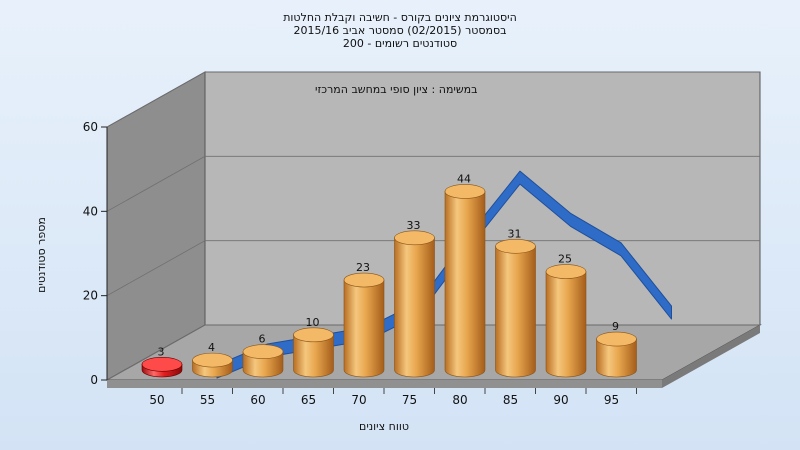 The image size is (800, 450). Describe the element at coordinates (560, 400) in the screenshot. I see `x-tick-label: 90` at that location.